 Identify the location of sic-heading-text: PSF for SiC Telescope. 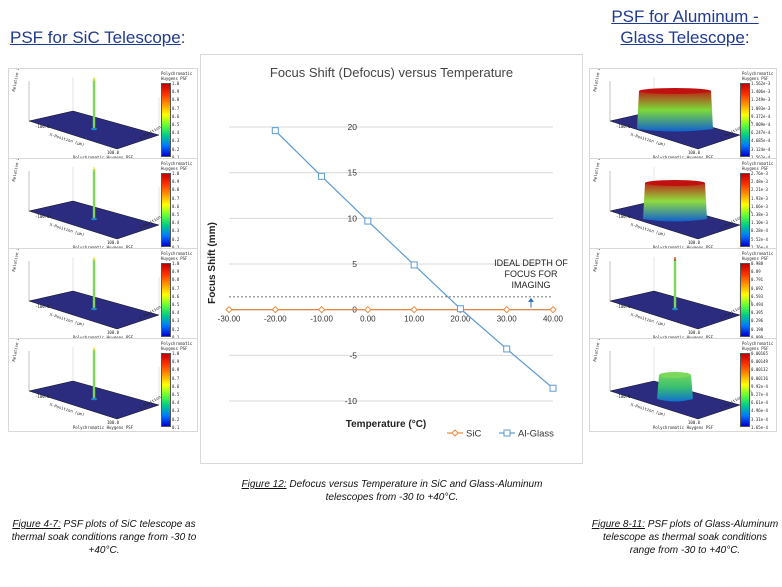
(95, 37).